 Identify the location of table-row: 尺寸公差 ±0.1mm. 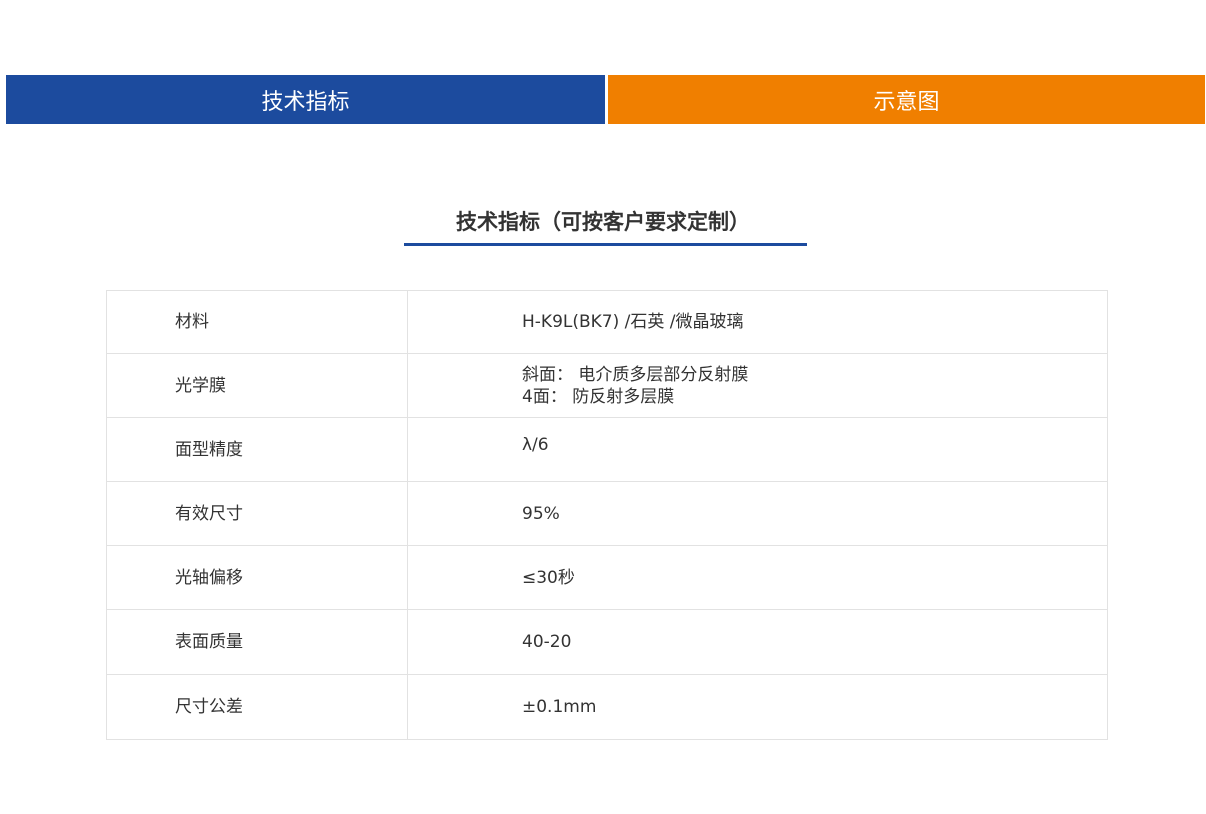
(607, 707).